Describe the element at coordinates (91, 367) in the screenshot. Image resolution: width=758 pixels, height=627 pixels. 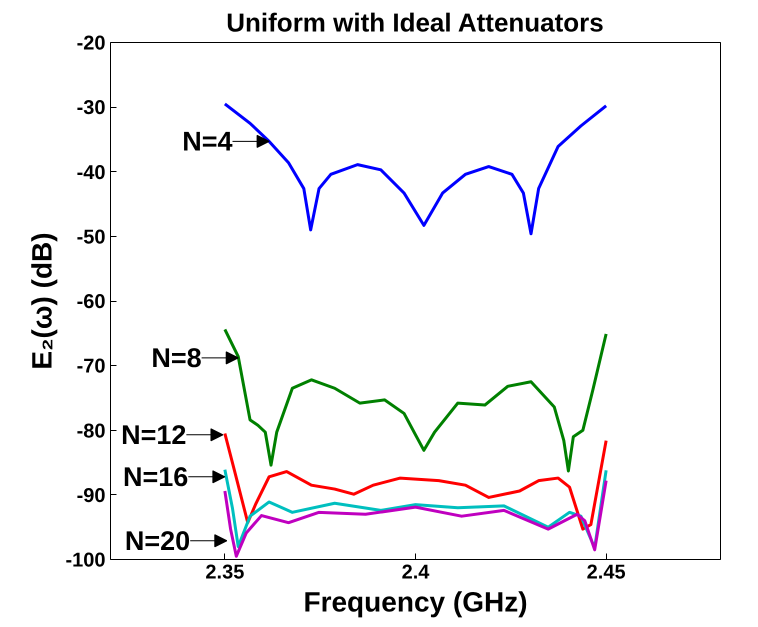
I see `y-tick-label: -70` at that location.